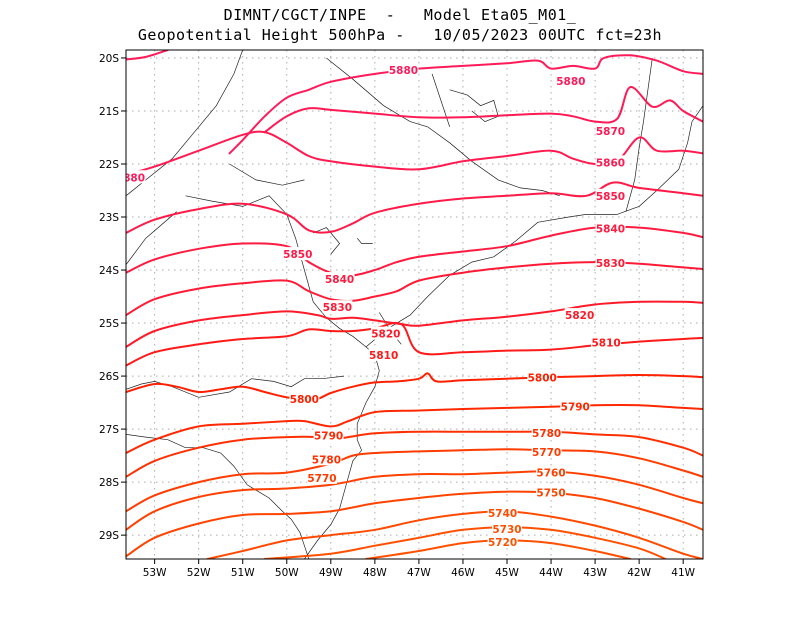 The height and width of the screenshot is (618, 800). What do you see at coordinates (109, 324) in the screenshot?
I see `y-tick-label: 25S` at bounding box center [109, 324].